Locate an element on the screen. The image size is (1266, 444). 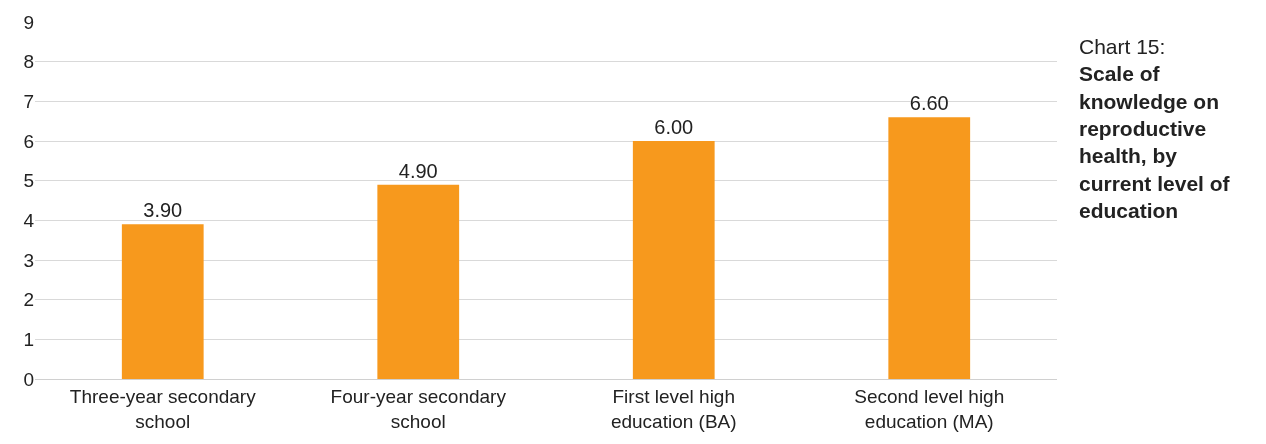
data-label: 6.60 is located at coordinates (929, 103).